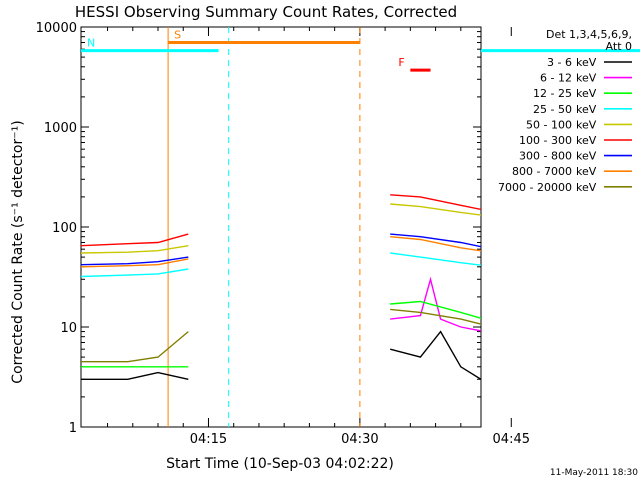 The height and width of the screenshot is (480, 640). I want to click on legend-range: 7000 - 20000, so click(535, 187).